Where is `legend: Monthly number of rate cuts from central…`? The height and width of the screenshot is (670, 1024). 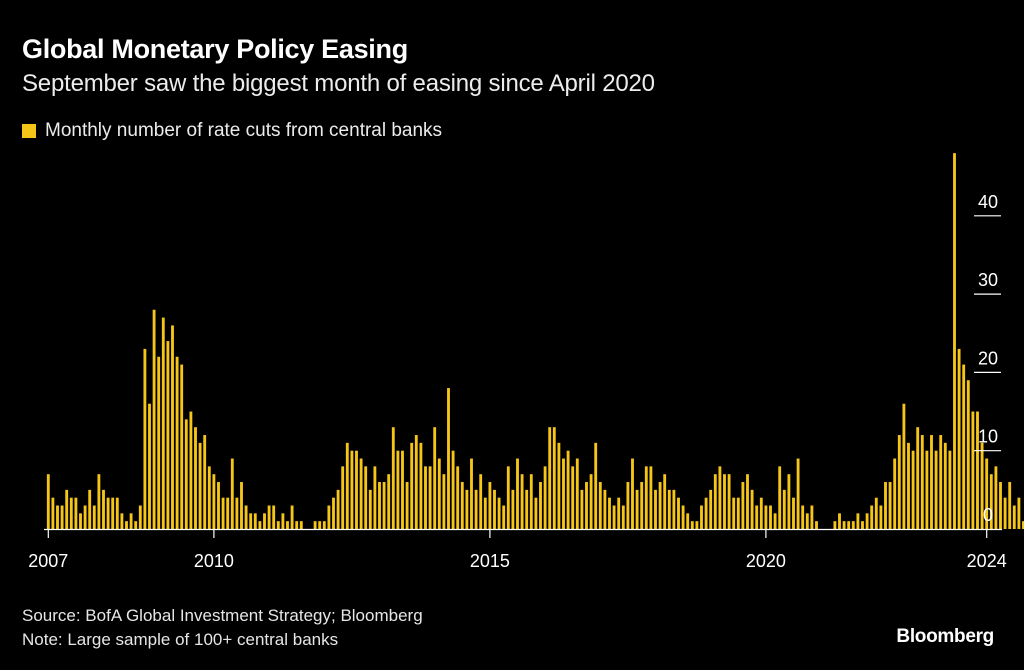 legend: Monthly number of rate cuts from central… is located at coordinates (232, 131).